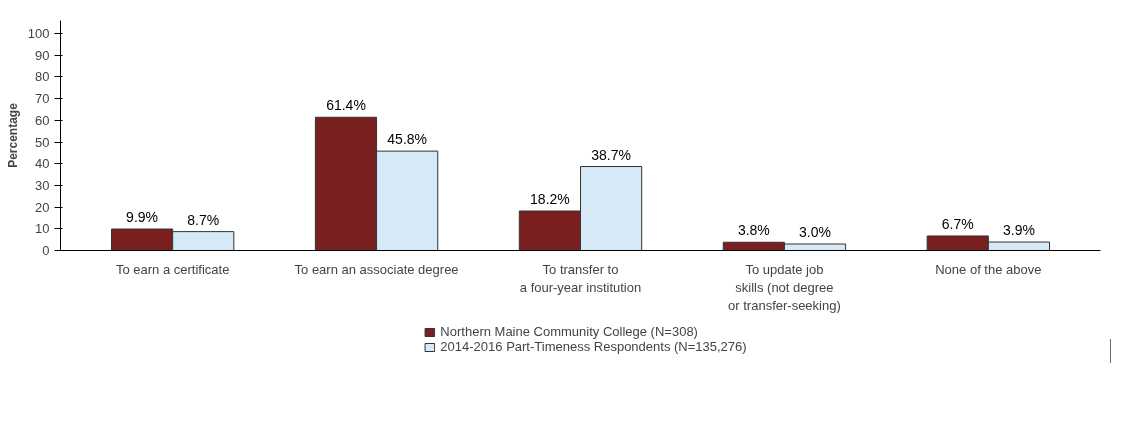  Describe the element at coordinates (42, 185) in the screenshot. I see `y-tick-label: 30` at that location.